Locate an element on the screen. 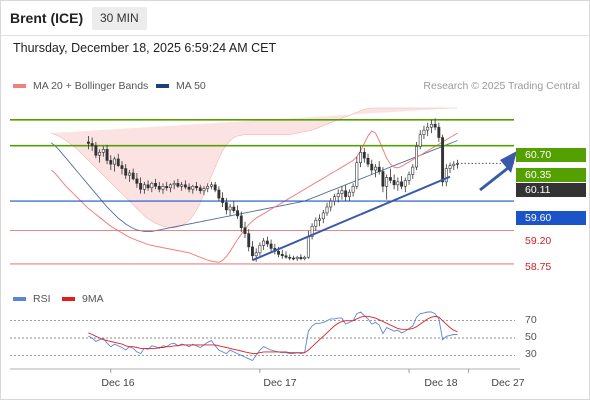 This screenshot has width=590, height=400. rsi-ma-line is located at coordinates (273, 335).